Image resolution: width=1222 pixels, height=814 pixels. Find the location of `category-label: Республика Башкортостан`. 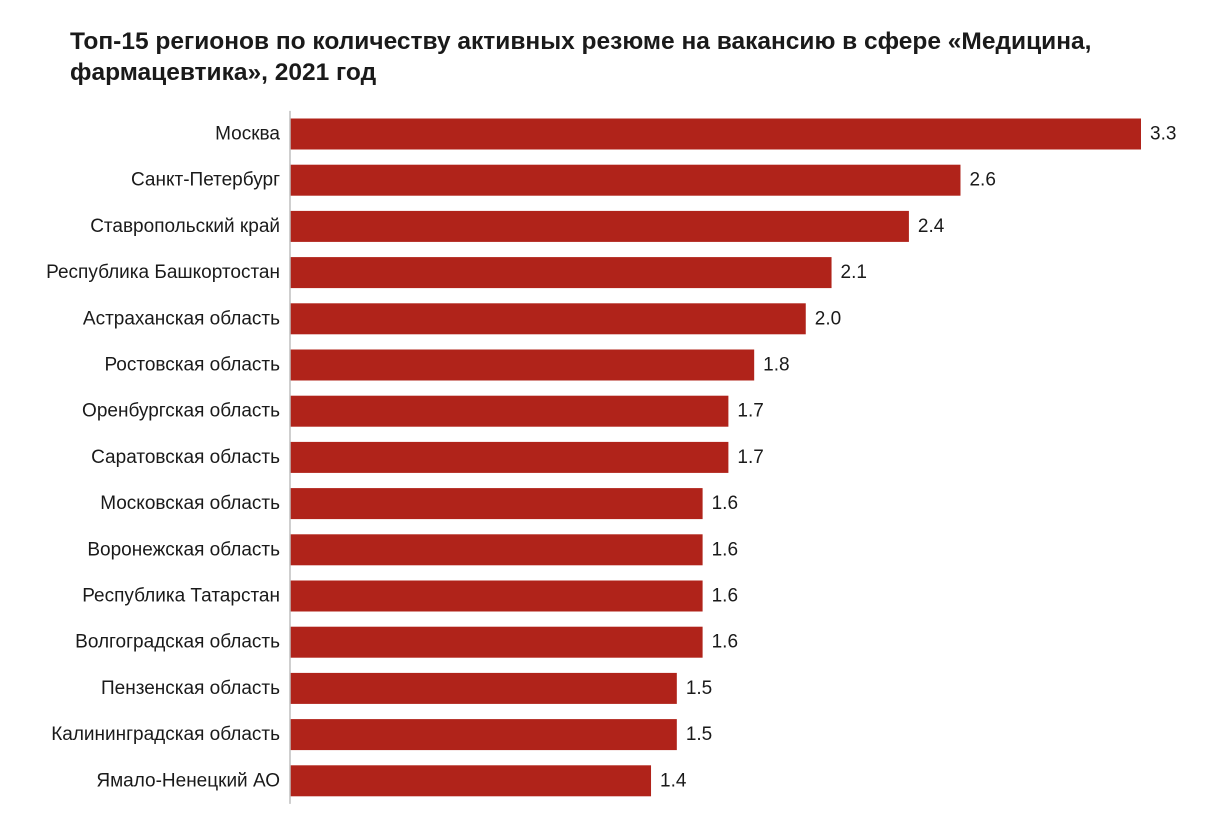

category-label: Республика Башкортостан is located at coordinates (163, 272).